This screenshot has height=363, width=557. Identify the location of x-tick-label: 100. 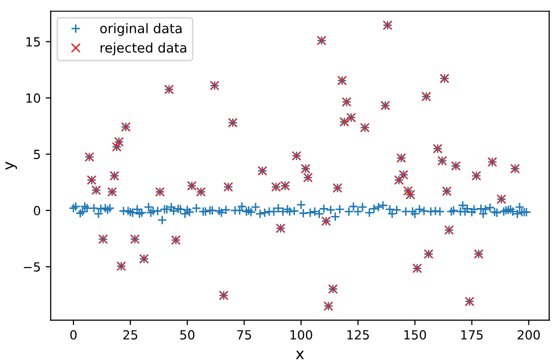
(301, 335).